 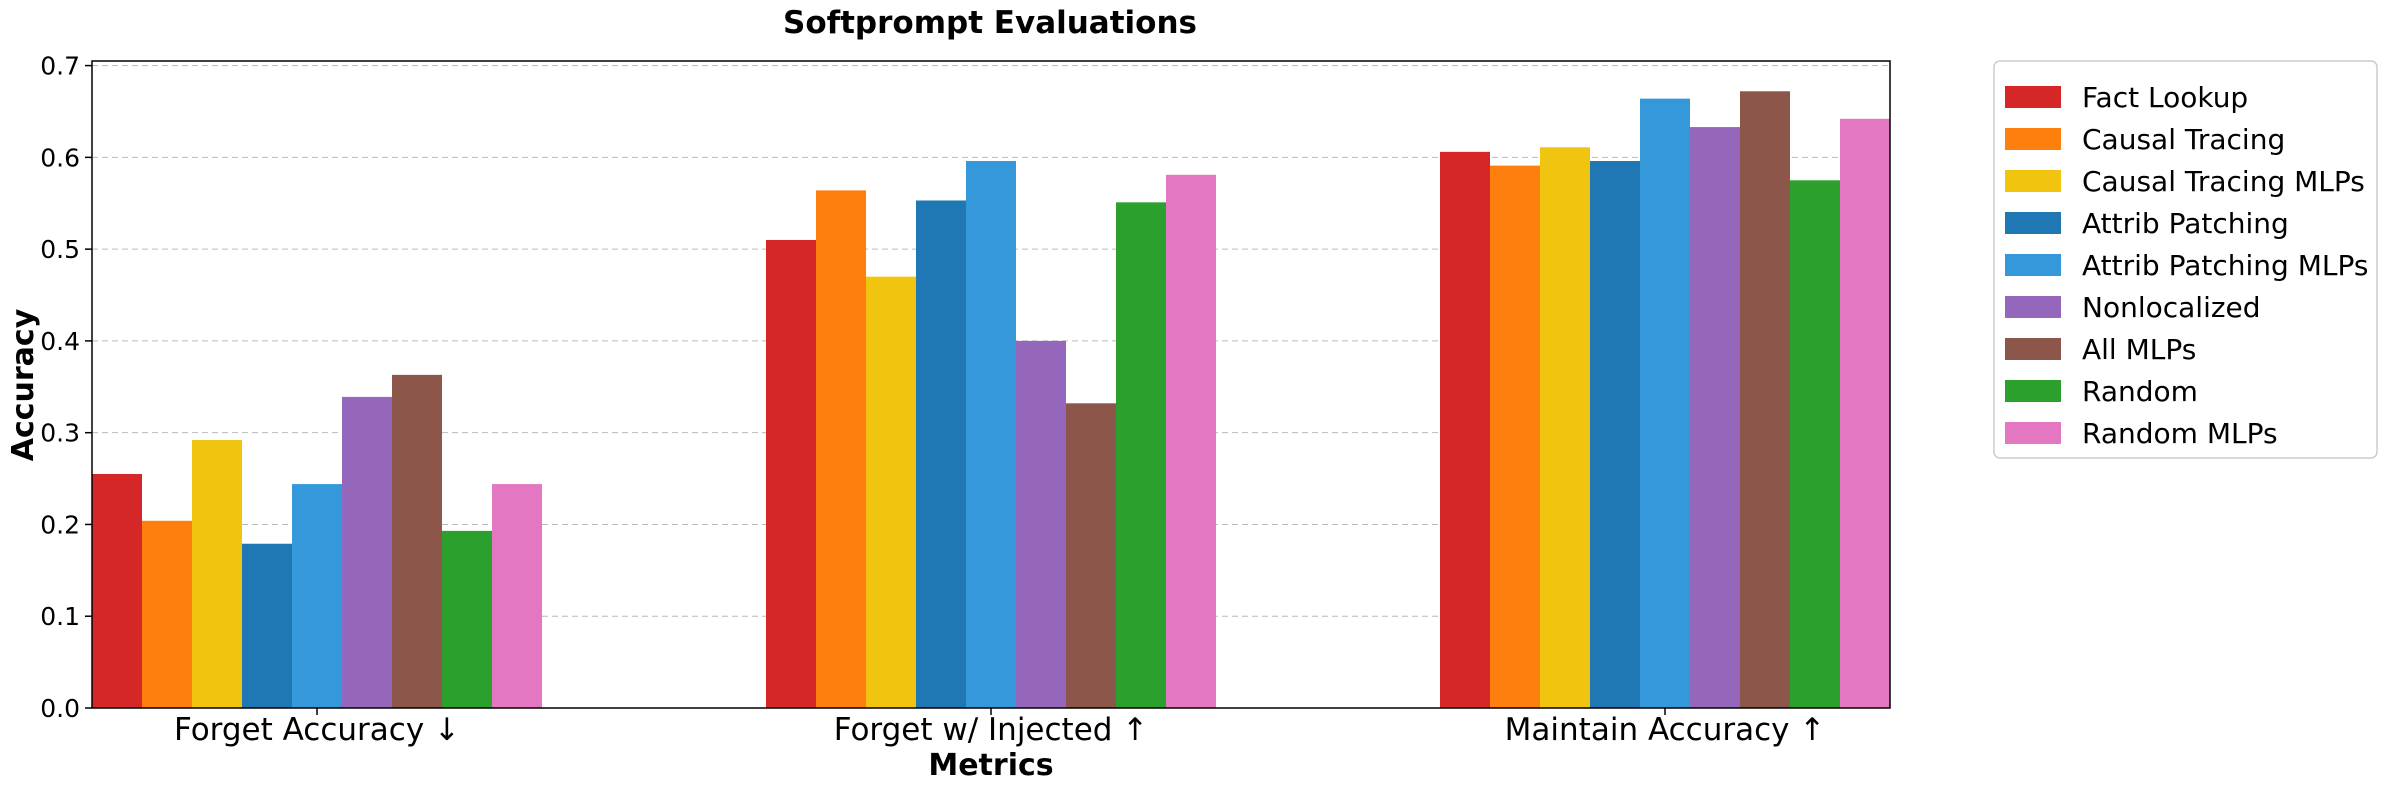 I want to click on legend-label: Attrib Patching MLPs, so click(x=2225, y=265).